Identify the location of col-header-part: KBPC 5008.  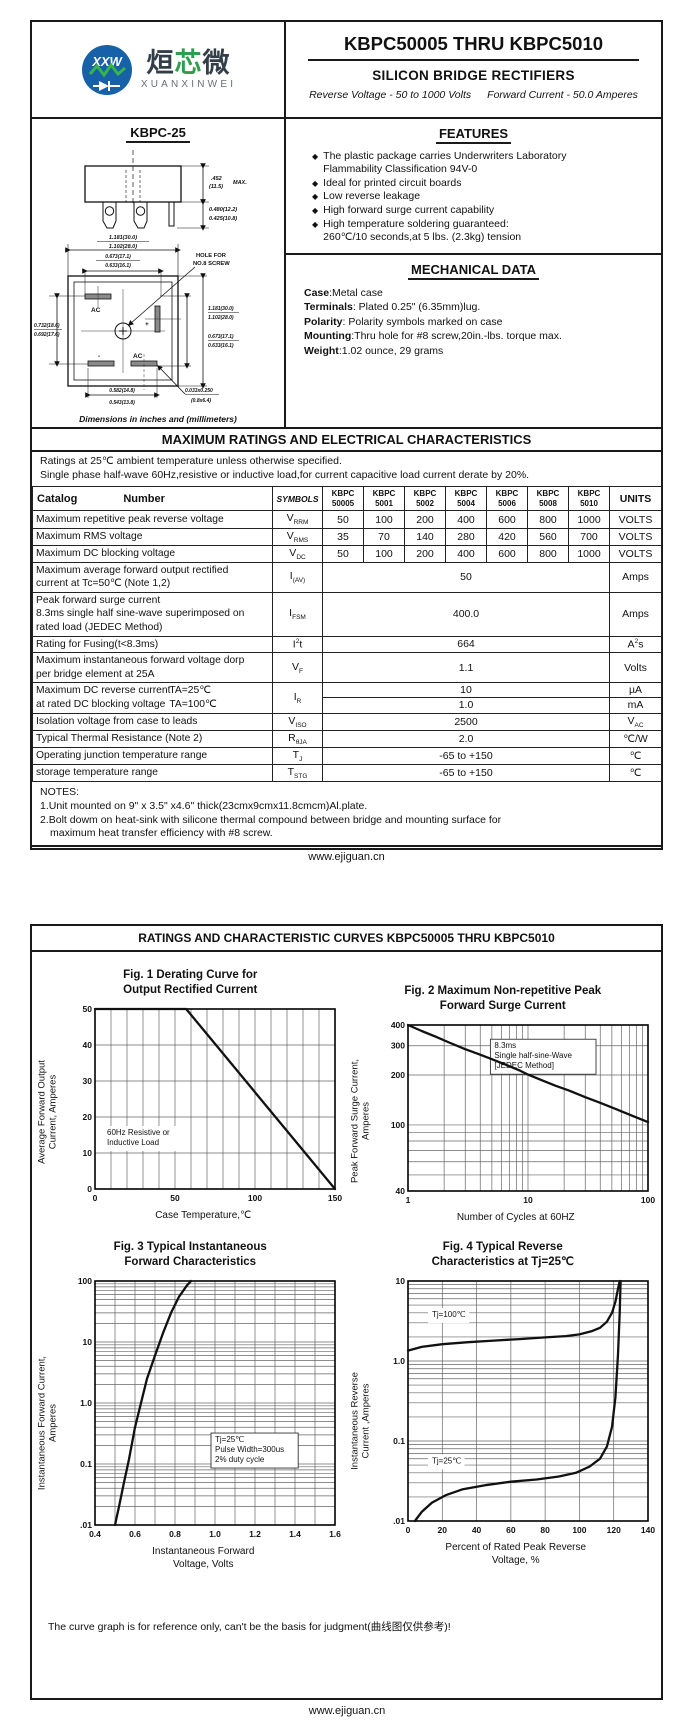
(548, 499).